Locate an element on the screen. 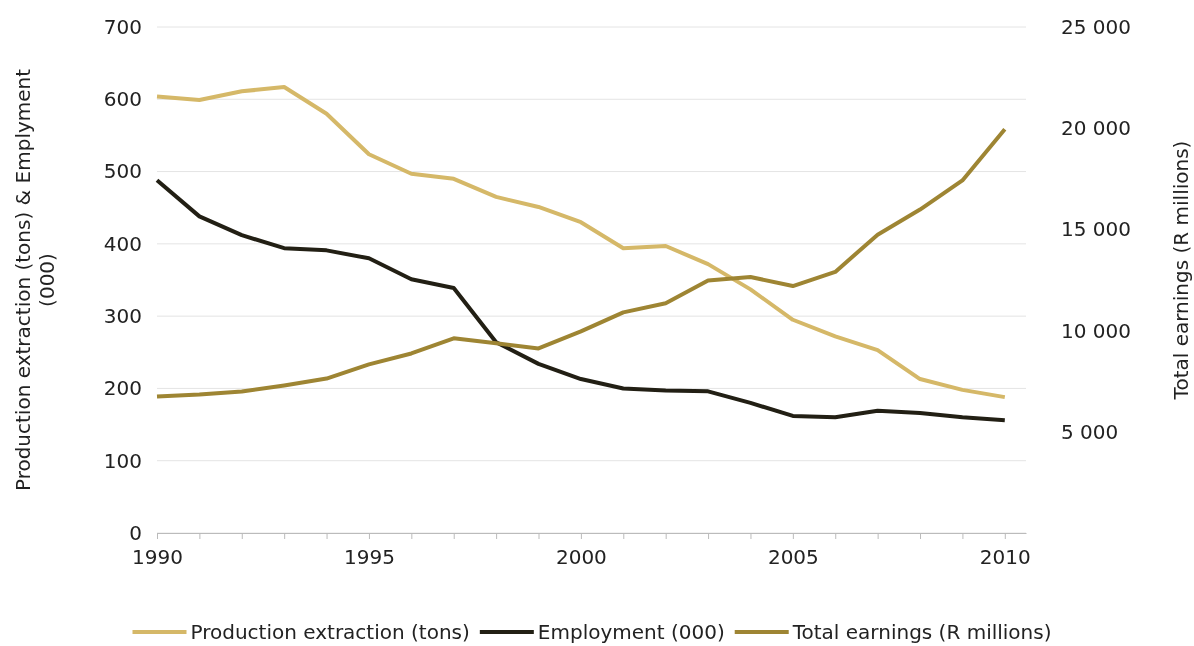 This screenshot has height=646, width=1194. y-axis-title: Production extraction (tons) & Emplyment (000) is located at coordinates (35, 280).